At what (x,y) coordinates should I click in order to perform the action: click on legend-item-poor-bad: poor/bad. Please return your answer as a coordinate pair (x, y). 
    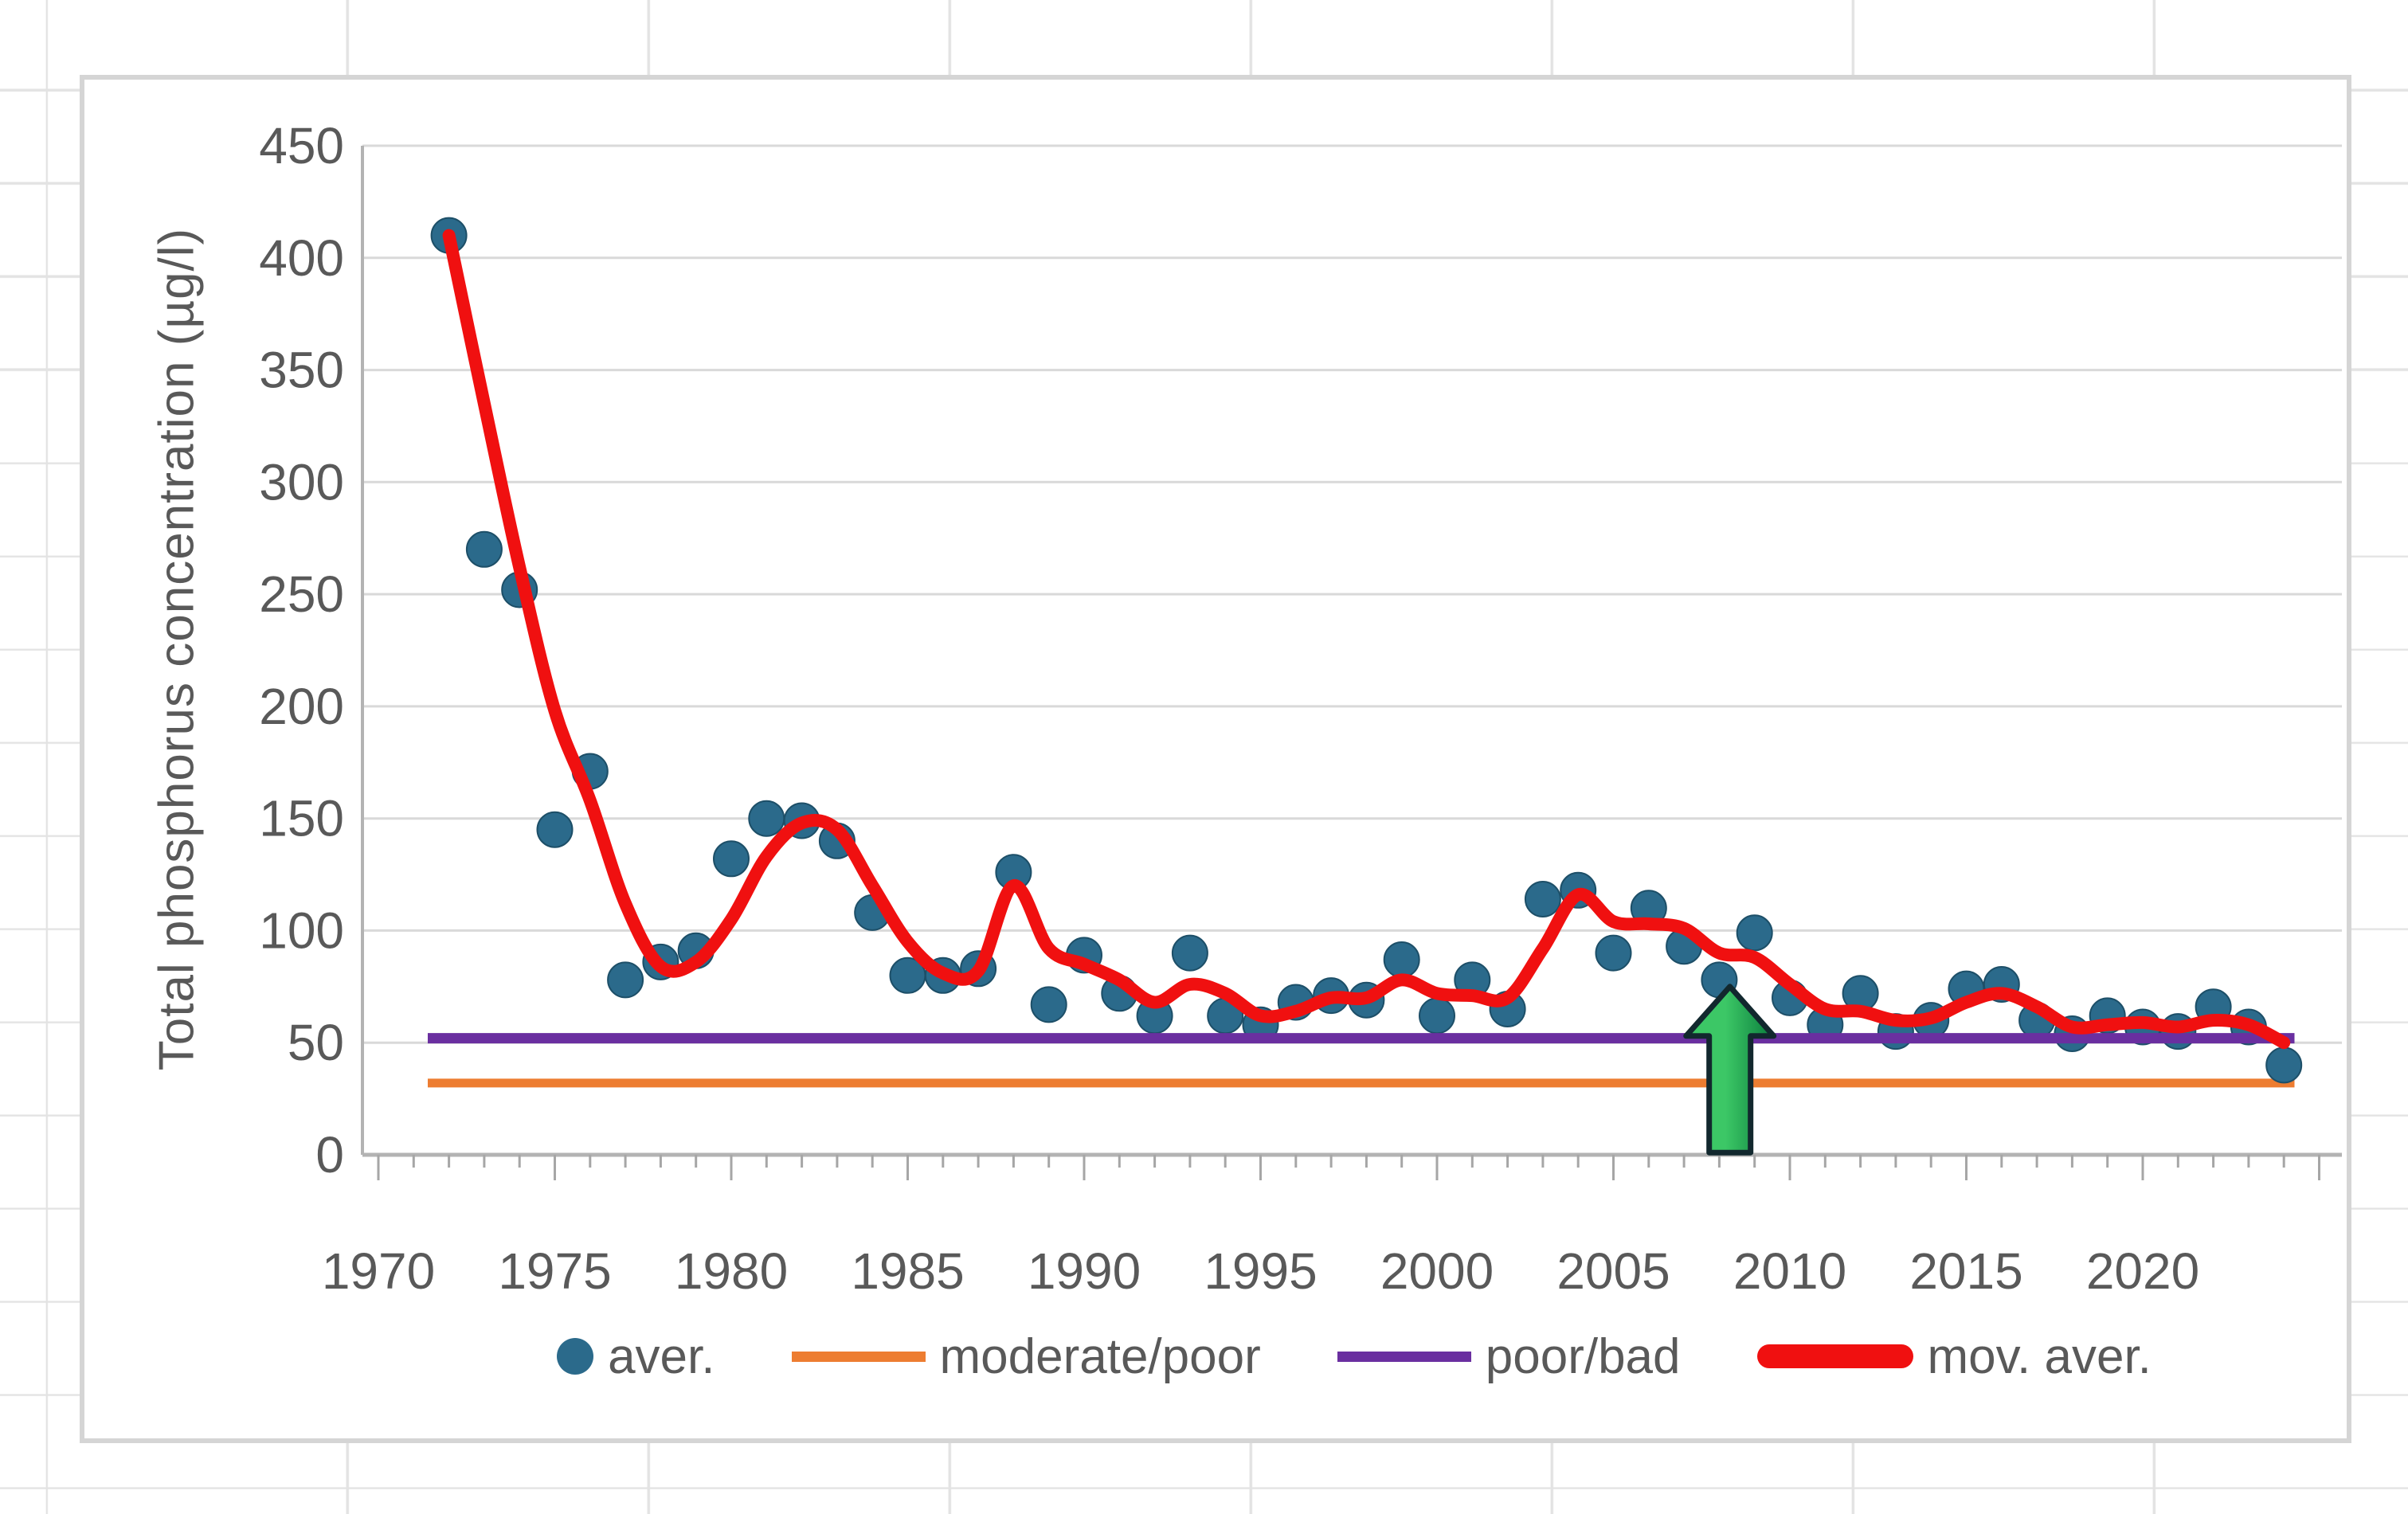
    Looking at the image, I should click on (1509, 1356).